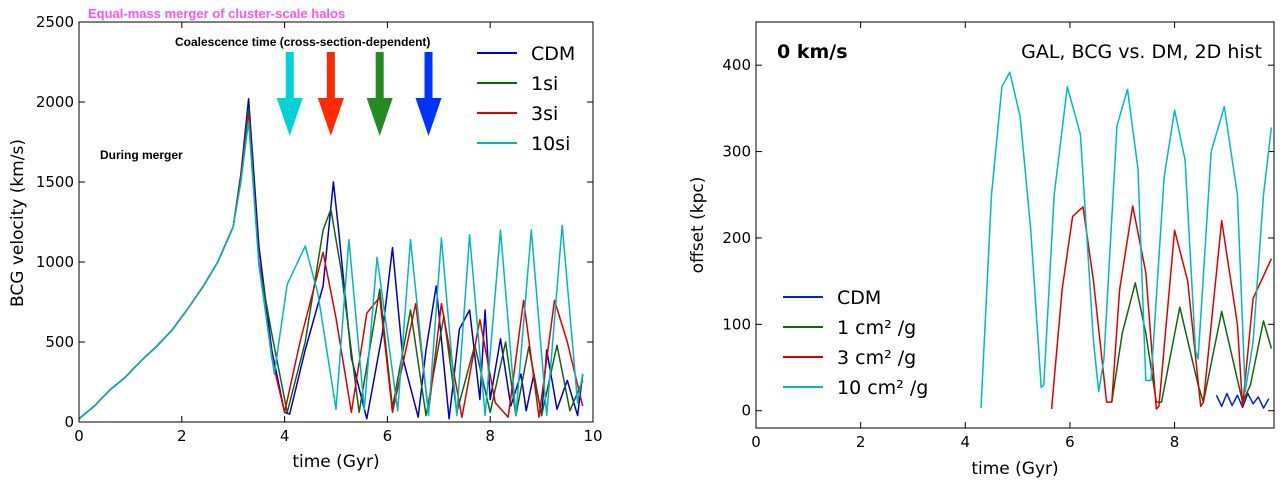 The height and width of the screenshot is (481, 1287). Describe the element at coordinates (55, 182) in the screenshot. I see `y-tick-label: 1500` at that location.